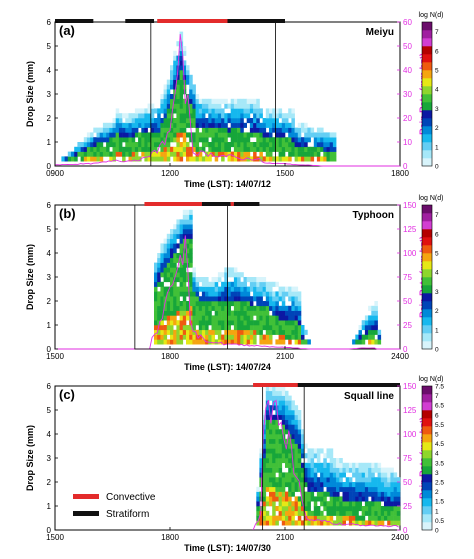 The height and width of the screenshot is (559, 474). I want to click on y-tick-label: 5, so click(49, 229).